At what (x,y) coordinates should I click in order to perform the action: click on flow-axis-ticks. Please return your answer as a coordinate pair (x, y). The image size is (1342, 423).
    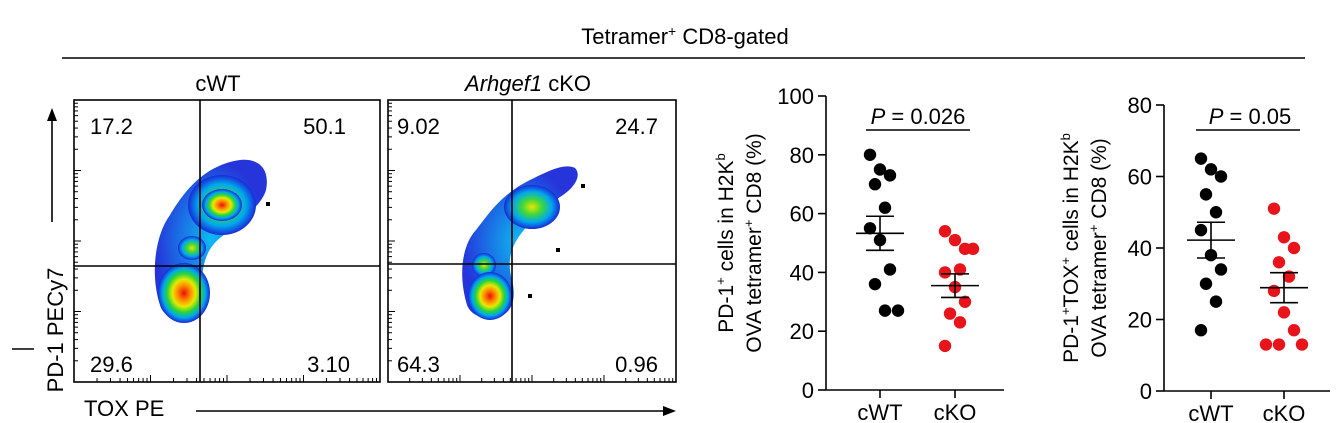
    Looking at the image, I should click on (530, 242).